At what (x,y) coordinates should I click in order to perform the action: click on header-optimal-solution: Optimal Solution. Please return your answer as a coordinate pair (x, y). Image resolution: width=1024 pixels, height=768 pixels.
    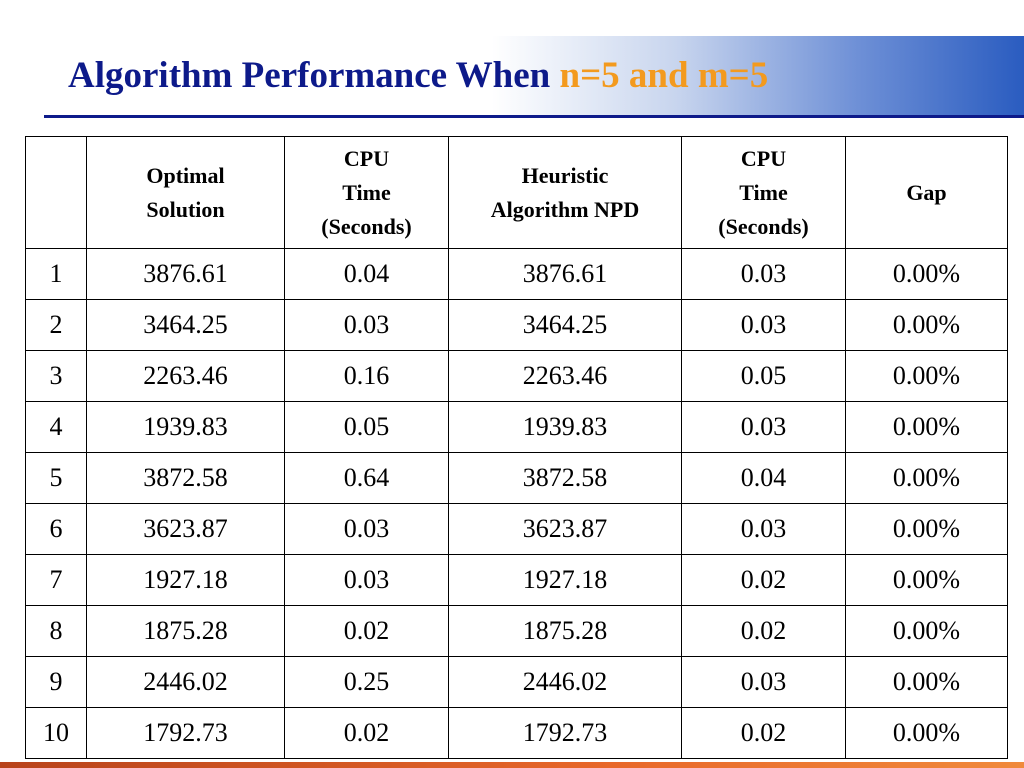
    Looking at the image, I should click on (185, 192).